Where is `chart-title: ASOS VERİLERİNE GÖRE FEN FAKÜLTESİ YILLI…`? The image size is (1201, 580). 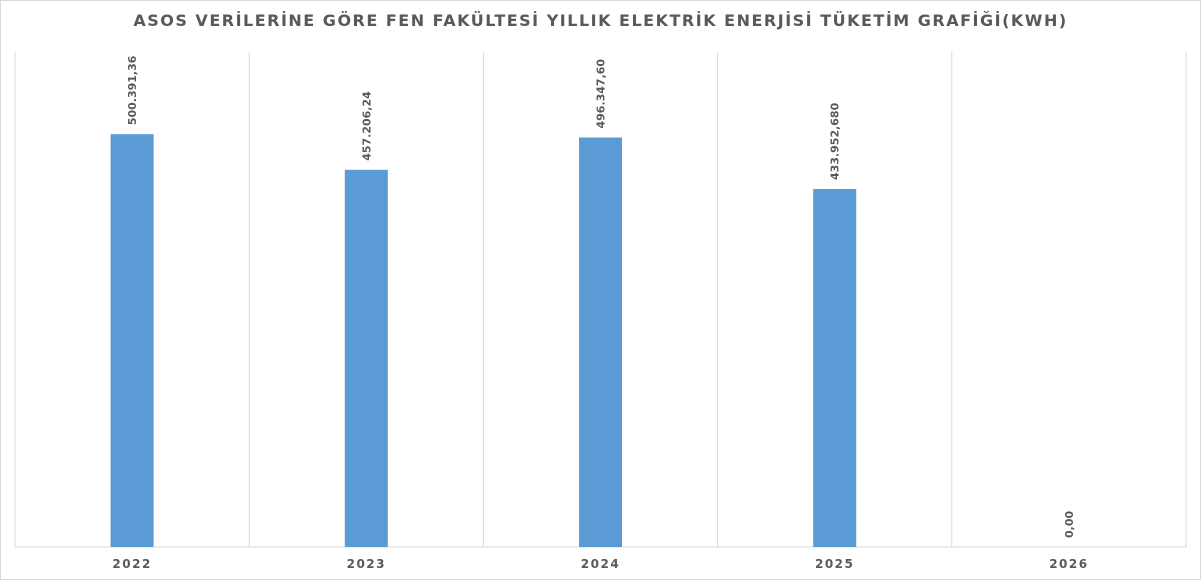
chart-title: ASOS VERİLERİNE GÖRE FEN FAKÜLTESİ YILLI… is located at coordinates (600, 20).